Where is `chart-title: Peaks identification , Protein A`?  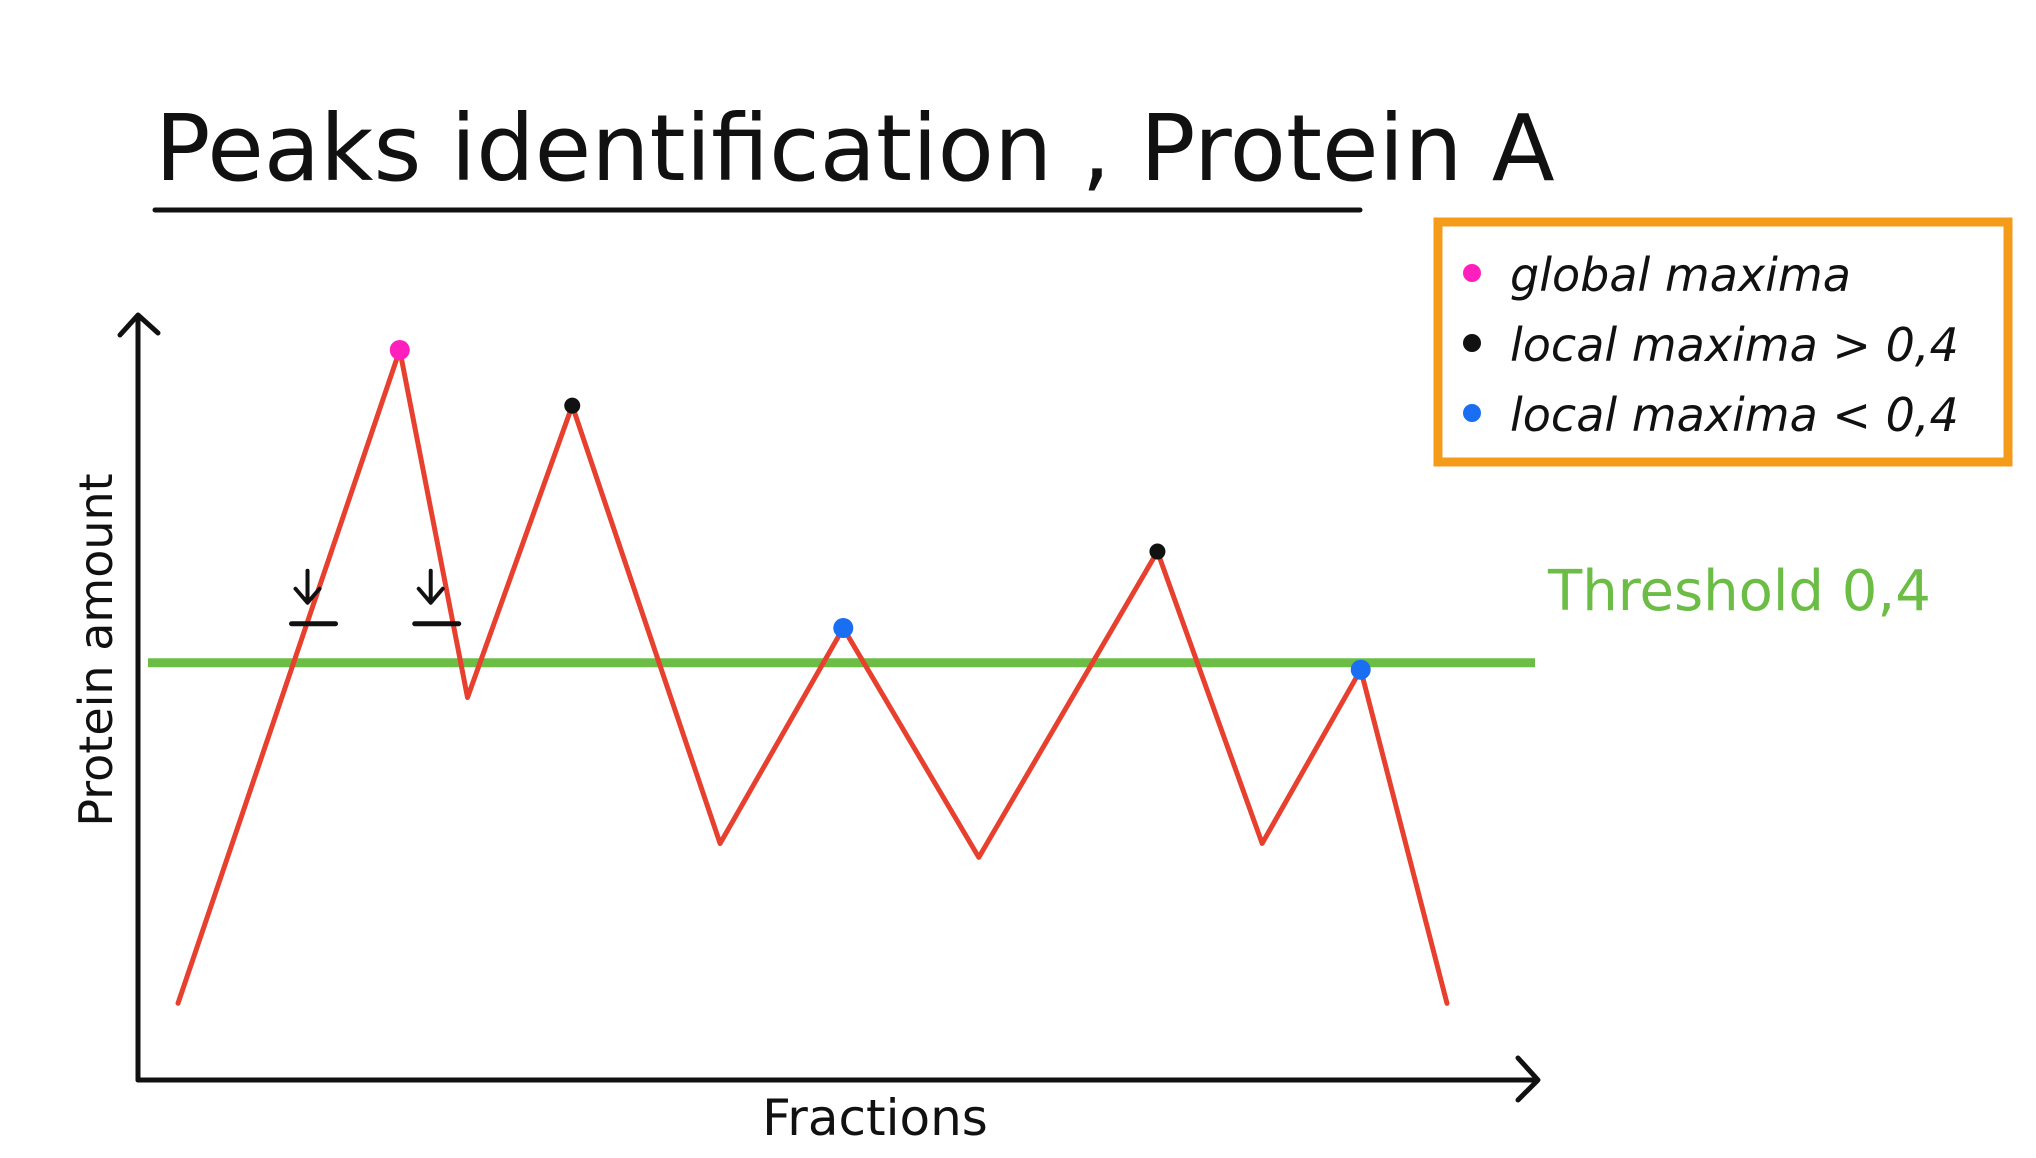 chart-title: Peaks identification , Protein A is located at coordinates (855, 148).